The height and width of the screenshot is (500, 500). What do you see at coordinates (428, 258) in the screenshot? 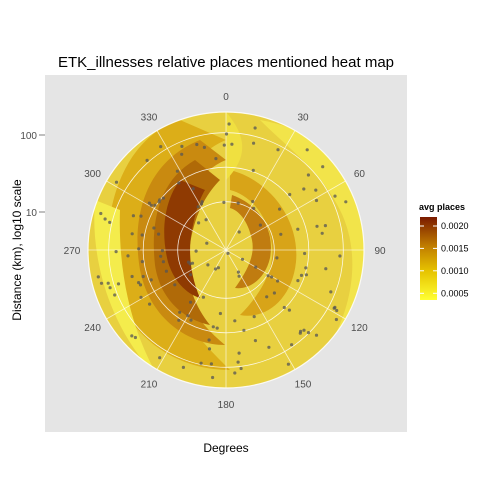
I see `legend-colorbar` at bounding box center [428, 258].